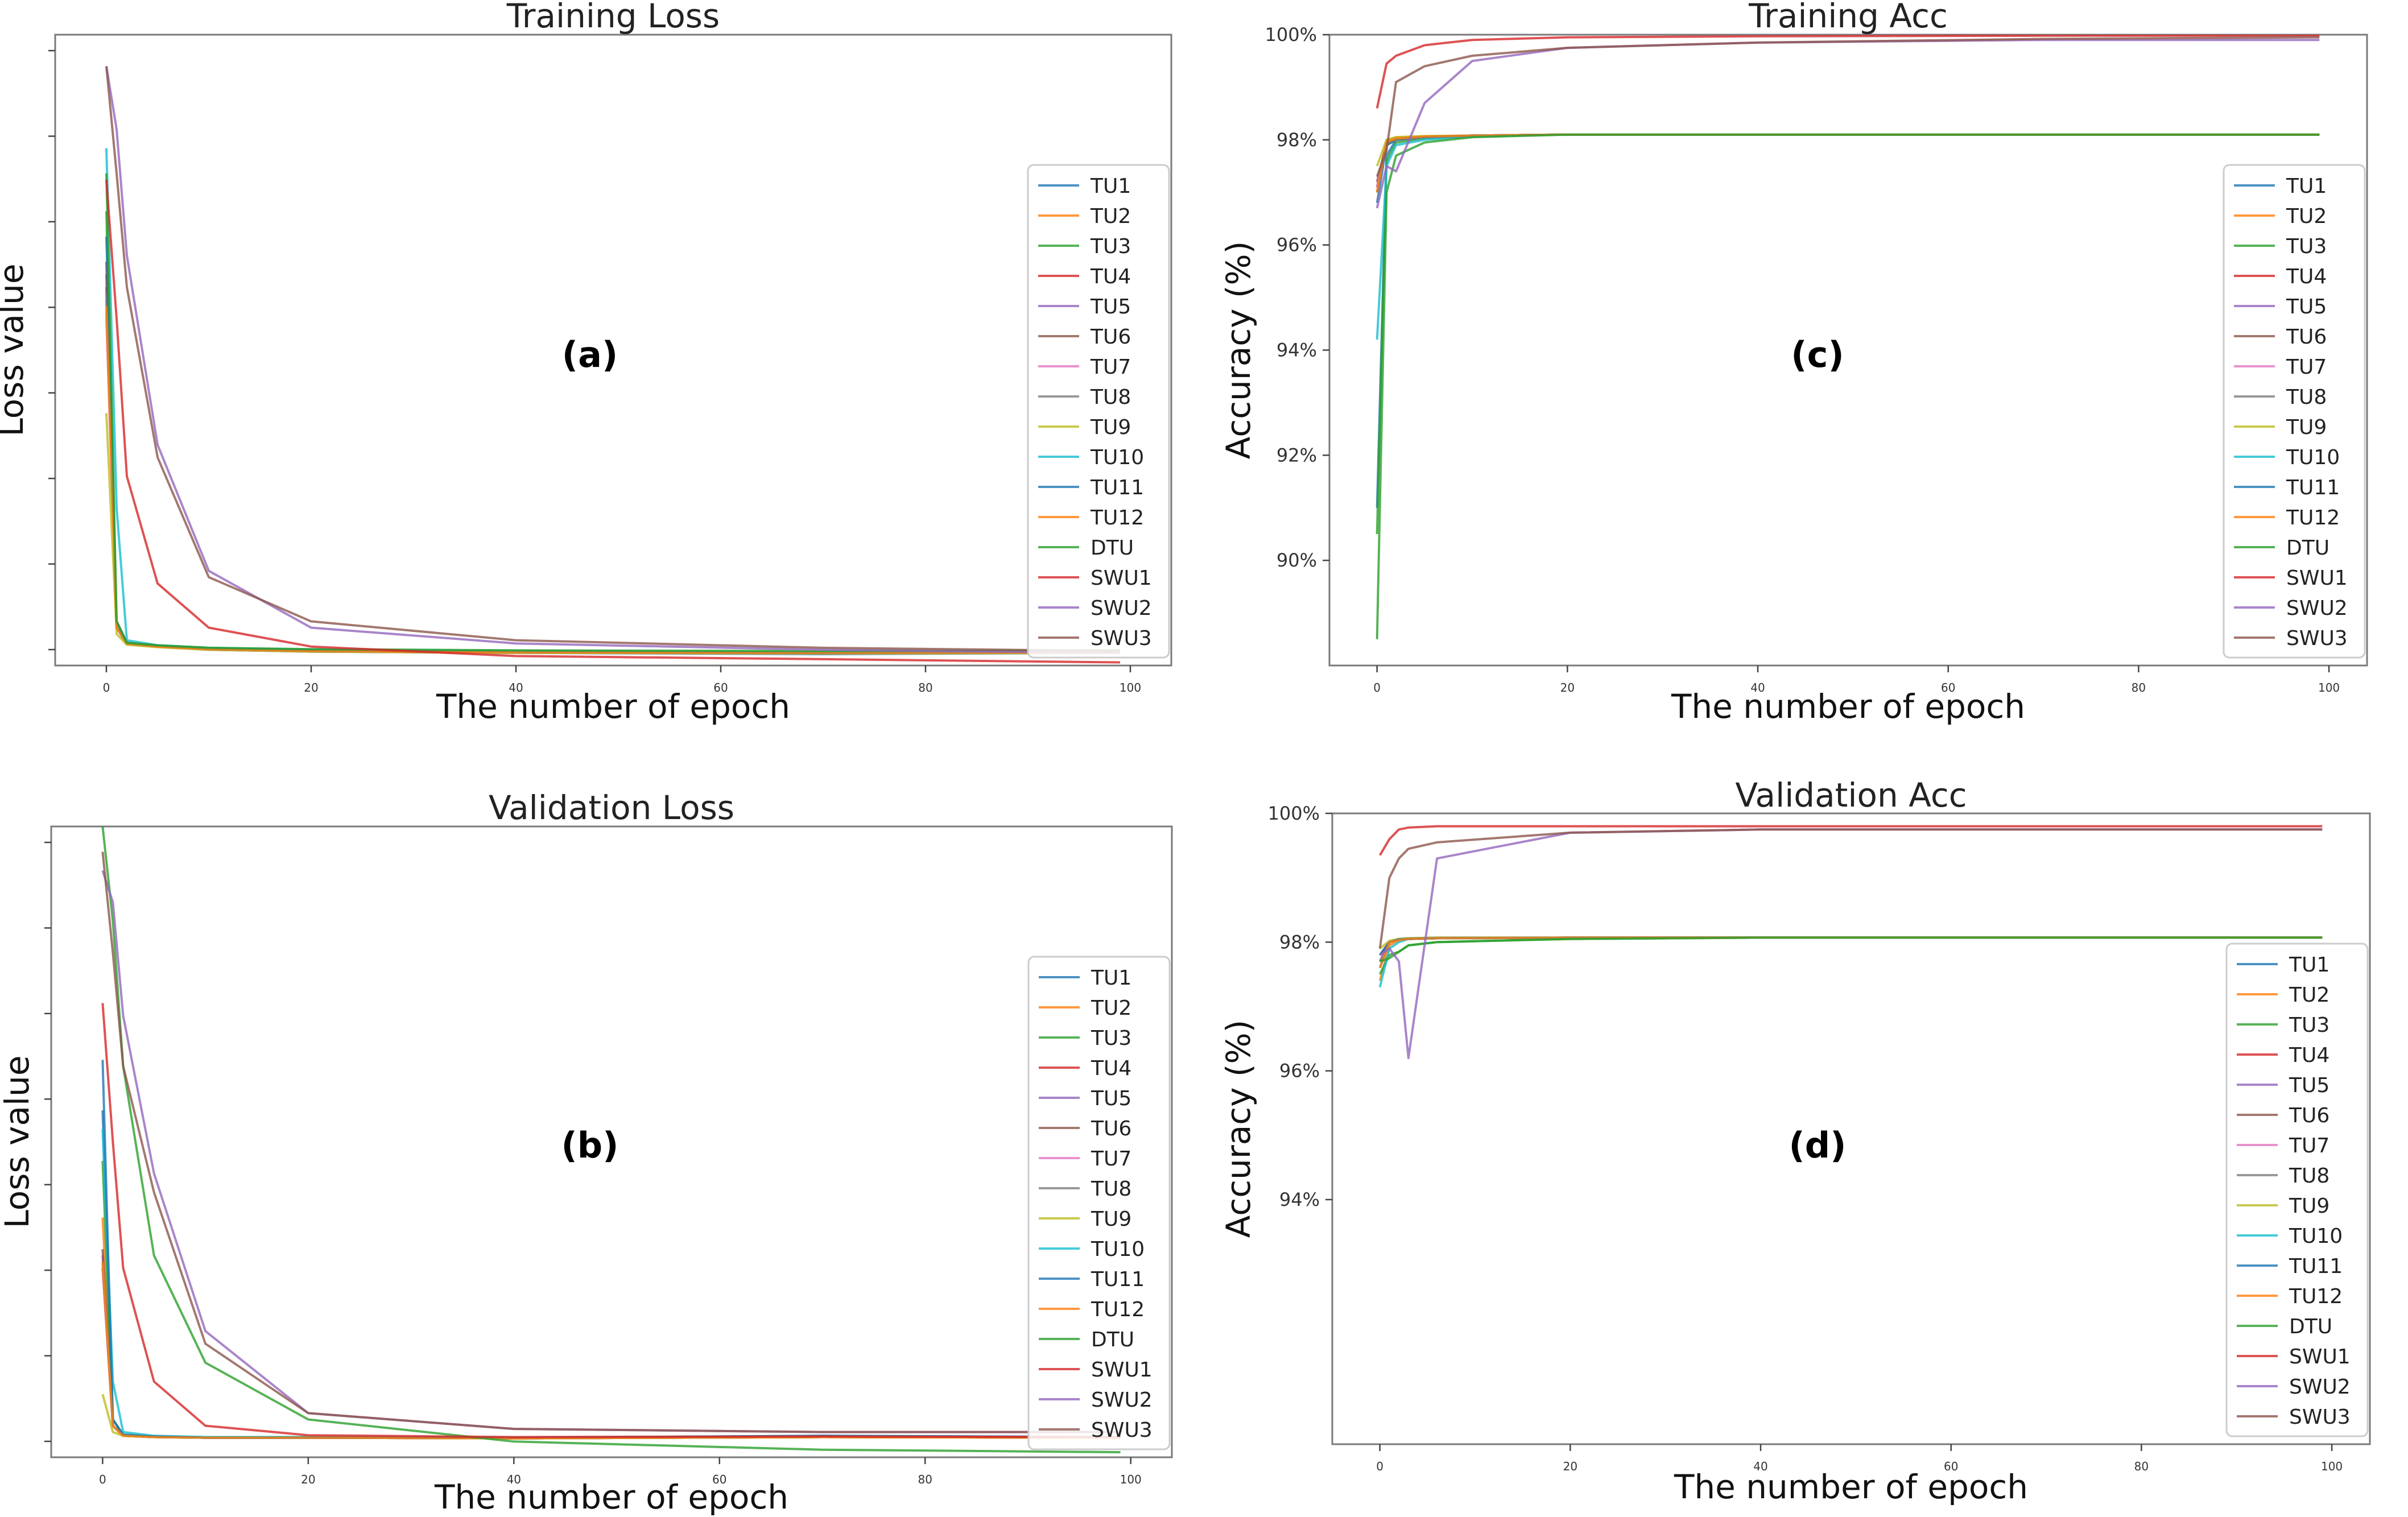  What do you see at coordinates (1122, 1370) in the screenshot?
I see `legend-label: SWU1` at bounding box center [1122, 1370].